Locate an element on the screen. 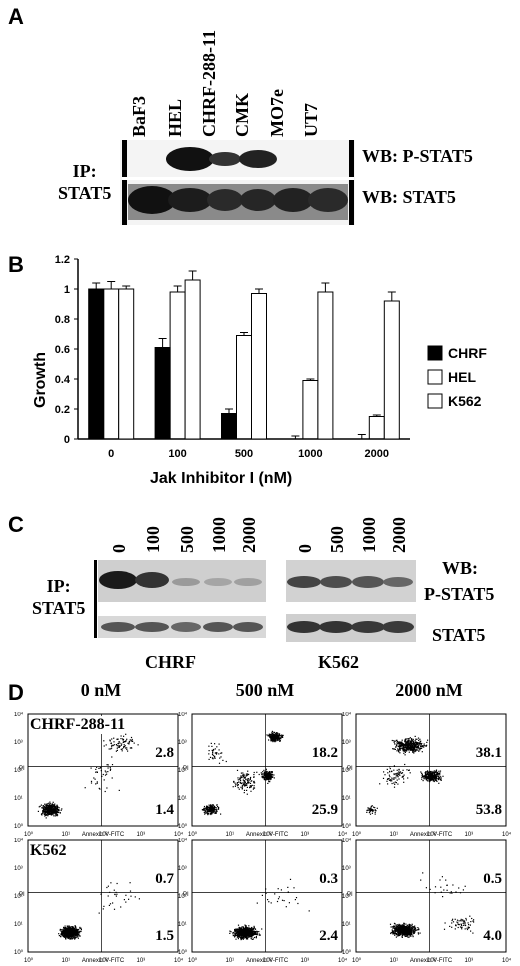 The height and width of the screenshot is (966, 520). panel-c-ip-label: IP: STAT5 is located at coordinates (58, 597).